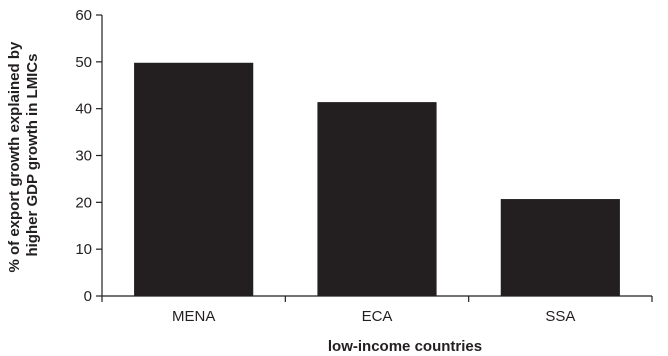 Image resolution: width=668 pixels, height=356 pixels. What do you see at coordinates (83, 156) in the screenshot?
I see `y-tick-label: 30` at bounding box center [83, 156].